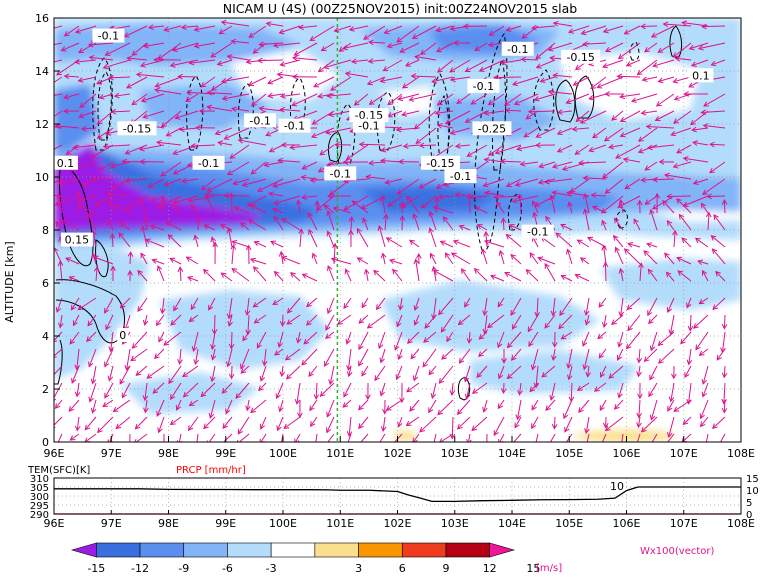 The width and height of the screenshot is (767, 579). Describe the element at coordinates (340, 453) in the screenshot. I see `x-tick-label: 101E` at that location.